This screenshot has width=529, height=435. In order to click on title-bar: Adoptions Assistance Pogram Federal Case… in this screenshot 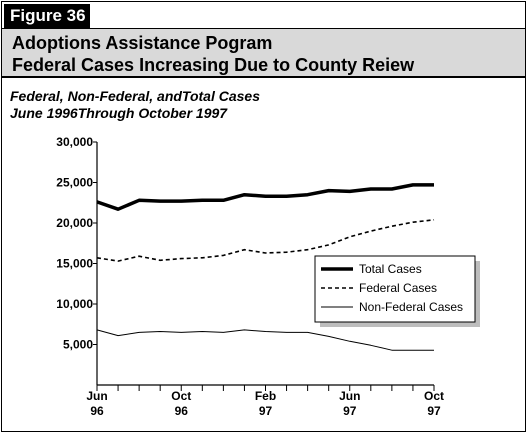, I will do `click(263, 53)`.